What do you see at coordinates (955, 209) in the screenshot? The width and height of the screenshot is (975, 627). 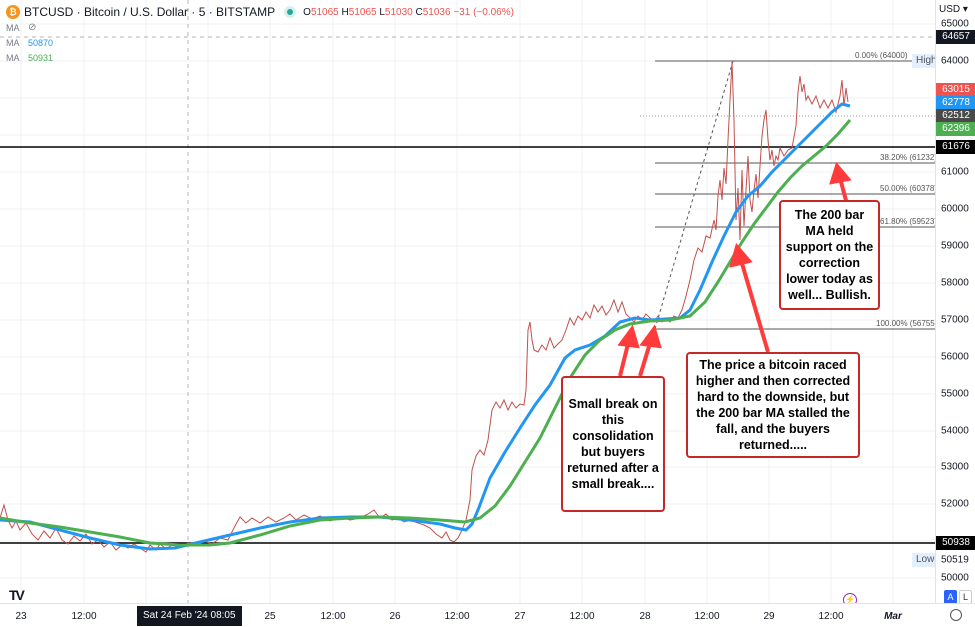 I see `price-tick: 60000` at bounding box center [955, 209].